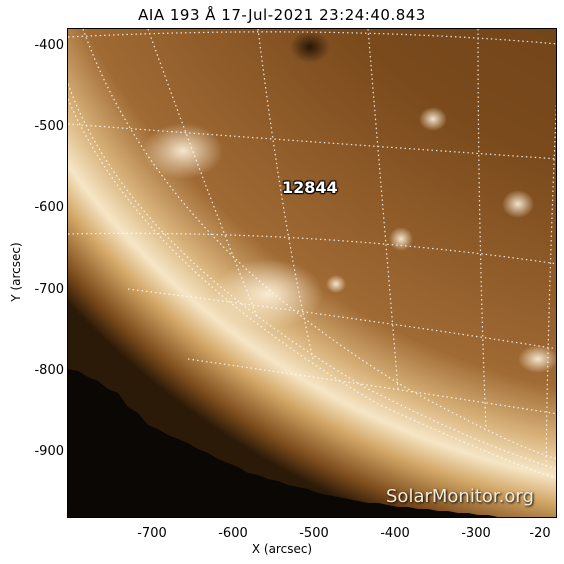 The height and width of the screenshot is (564, 564). Describe the element at coordinates (310, 187) in the screenshot. I see `region-label: 12844` at that location.